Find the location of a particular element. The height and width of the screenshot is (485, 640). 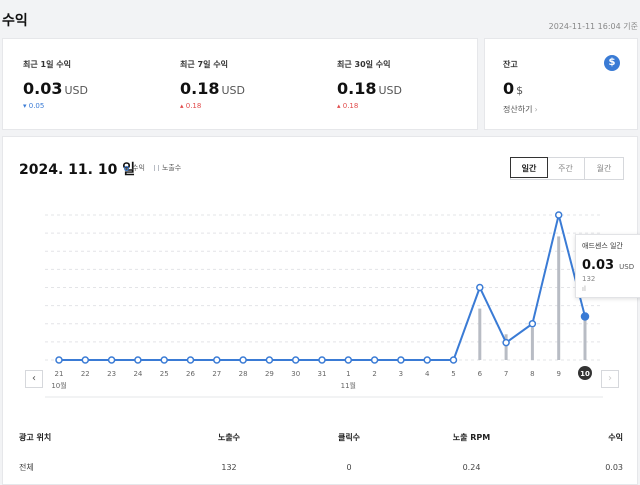

x-tick-label: 31 is located at coordinates (322, 374).